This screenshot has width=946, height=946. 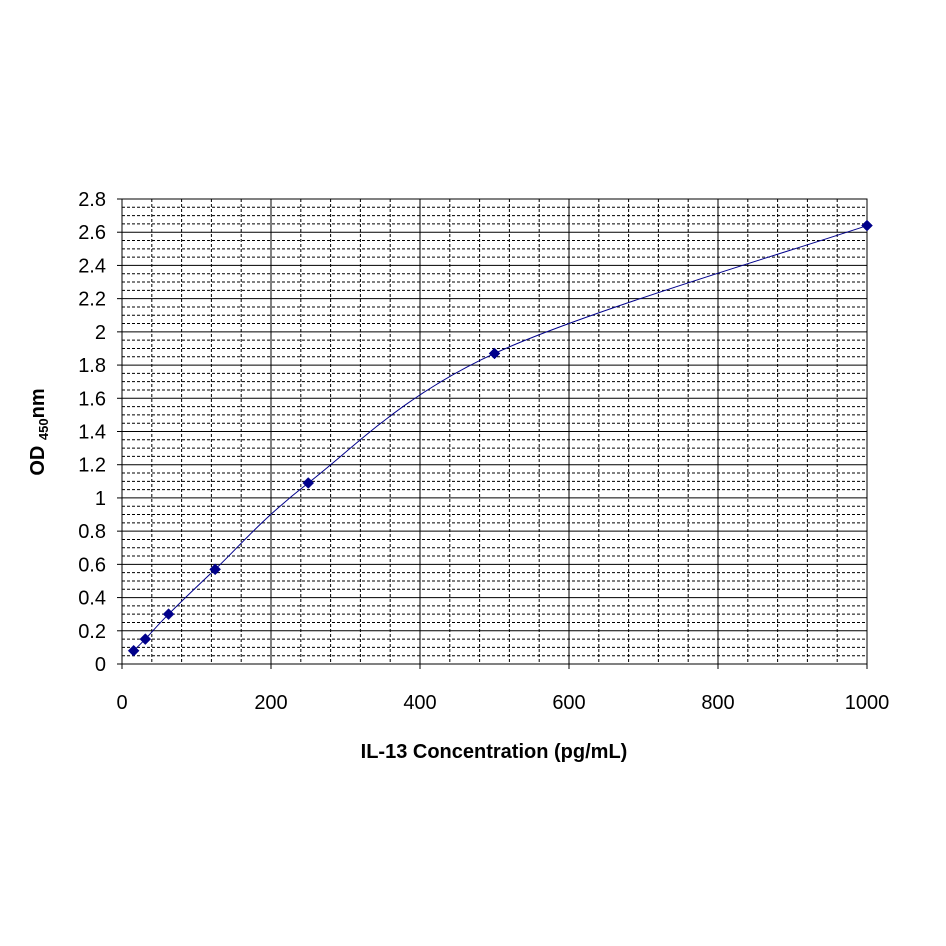 I want to click on x-tick-label: 800, so click(x=717, y=703).